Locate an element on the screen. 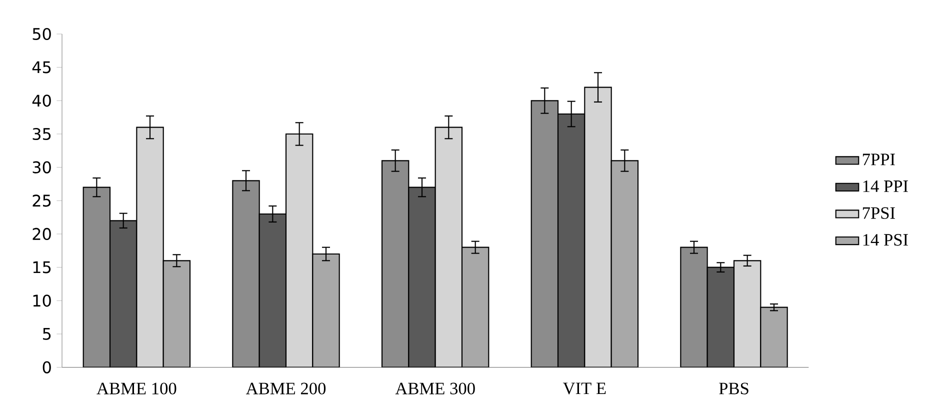 The width and height of the screenshot is (942, 410). y-tick-label: 40 is located at coordinates (41, 100).